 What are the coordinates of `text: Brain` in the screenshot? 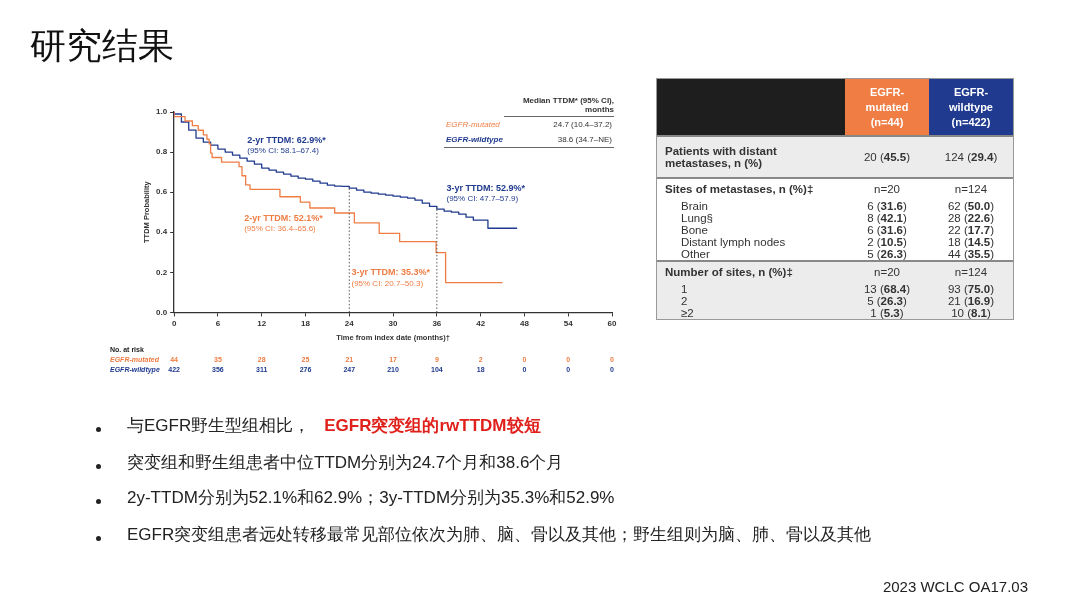 It's located at (694, 206).